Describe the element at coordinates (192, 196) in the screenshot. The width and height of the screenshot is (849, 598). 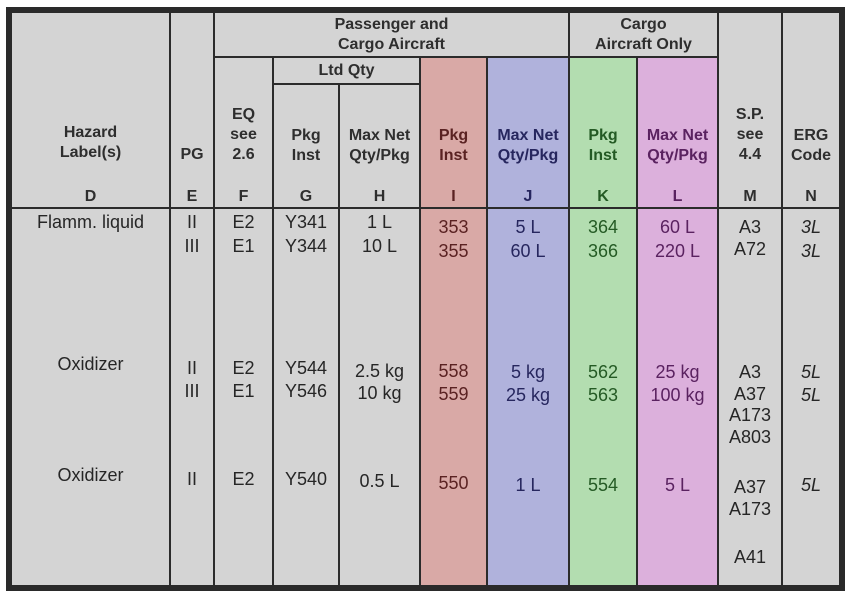
I see `column-letter-E: E` at that location.